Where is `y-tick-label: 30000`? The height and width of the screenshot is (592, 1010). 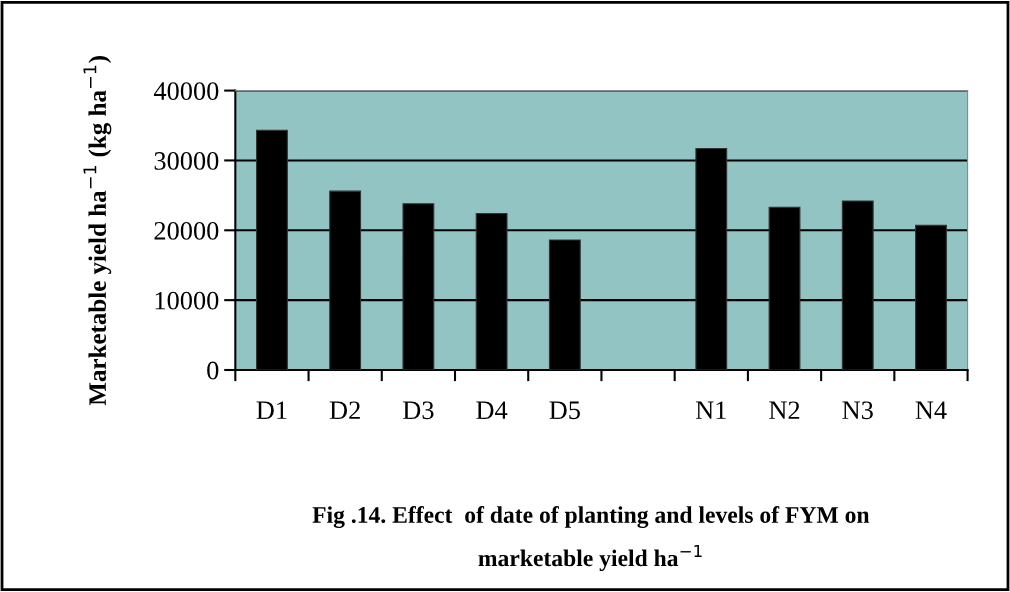 y-tick-label: 30000 is located at coordinates (186, 161).